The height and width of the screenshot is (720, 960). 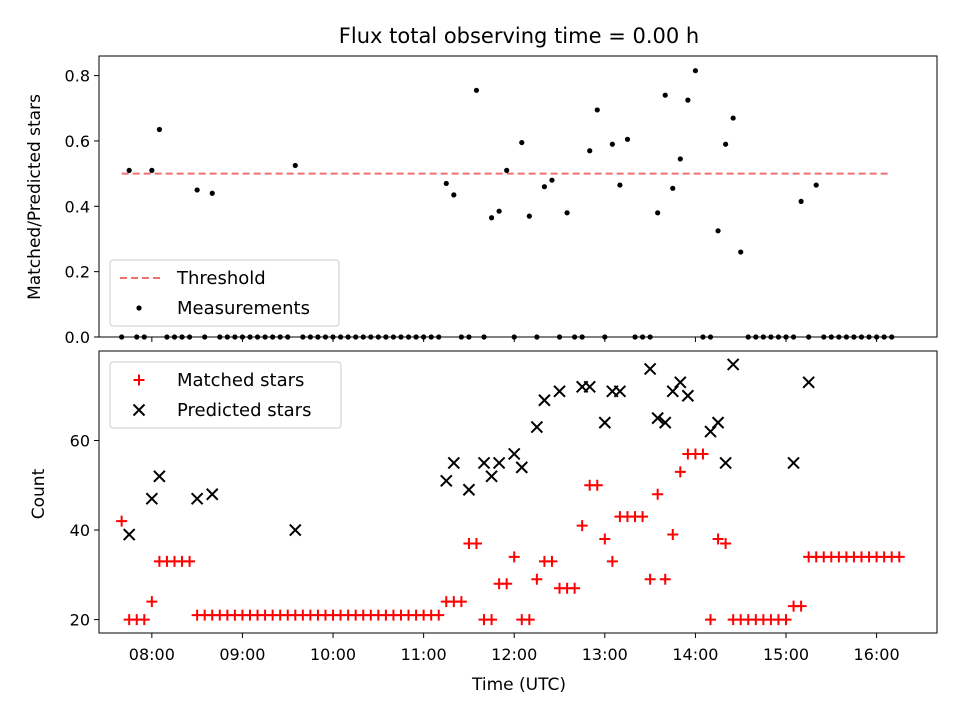 What do you see at coordinates (39, 493) in the screenshot?
I see `bottom-y-axis-label: Count` at bounding box center [39, 493].